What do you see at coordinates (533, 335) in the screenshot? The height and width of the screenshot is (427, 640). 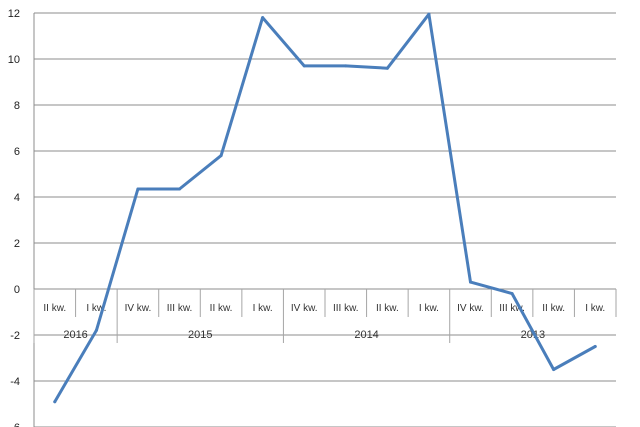 I see `year-label: 2013` at bounding box center [533, 335].